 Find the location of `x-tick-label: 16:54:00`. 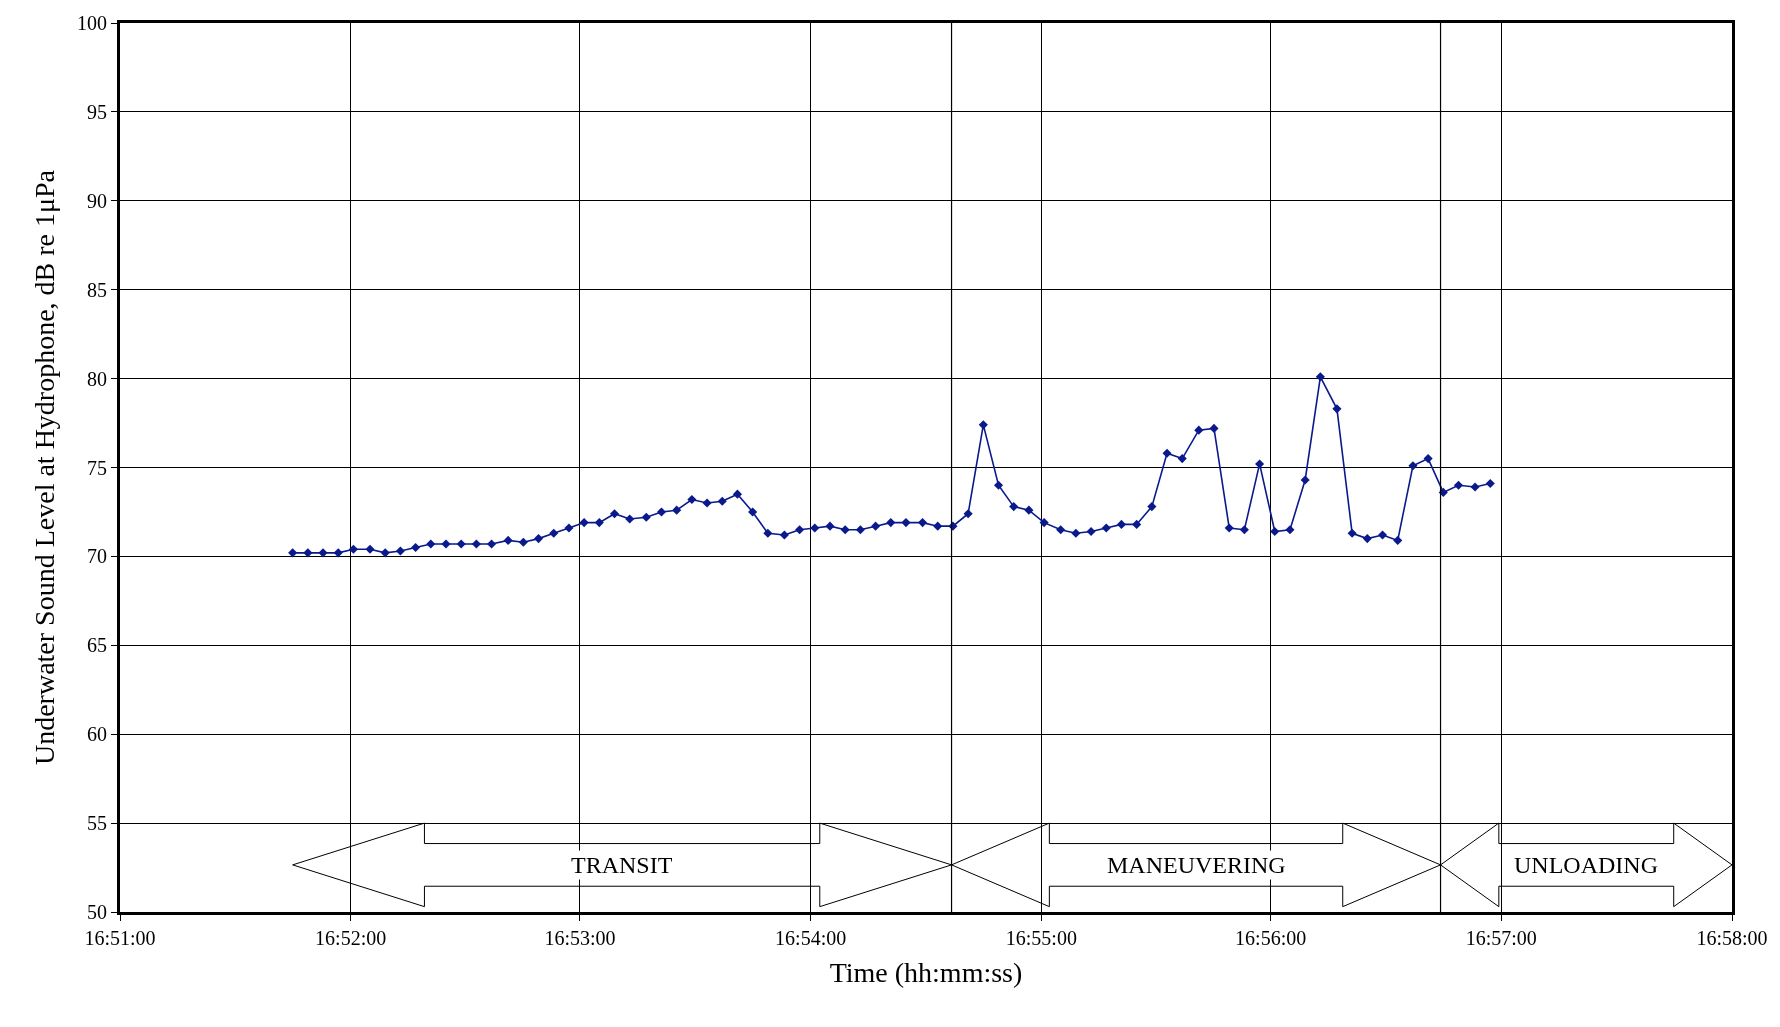

x-tick-label: 16:54:00 is located at coordinates (811, 938).